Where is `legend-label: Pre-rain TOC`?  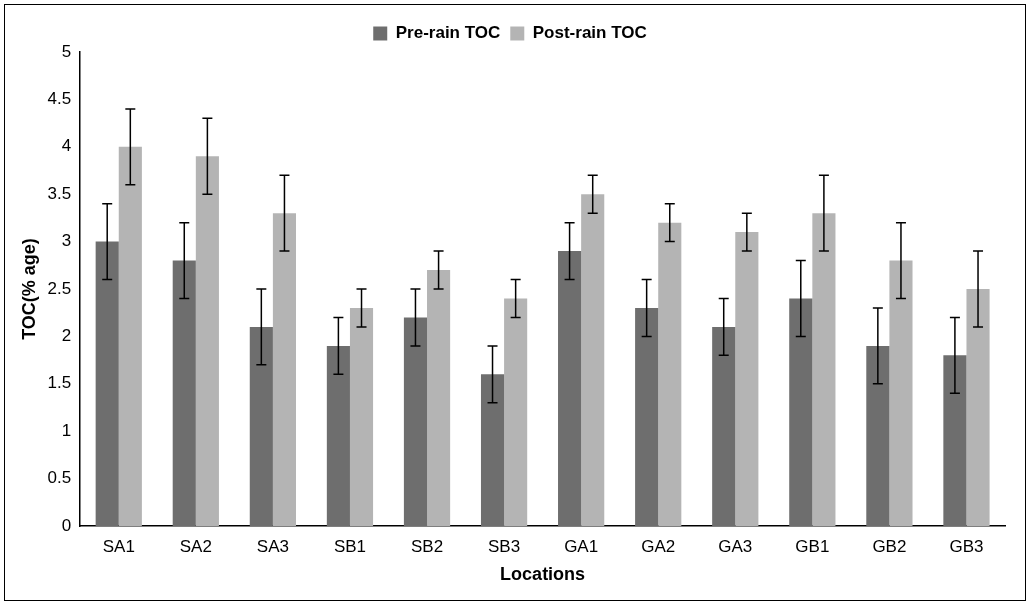 legend-label: Pre-rain TOC is located at coordinates (448, 33).